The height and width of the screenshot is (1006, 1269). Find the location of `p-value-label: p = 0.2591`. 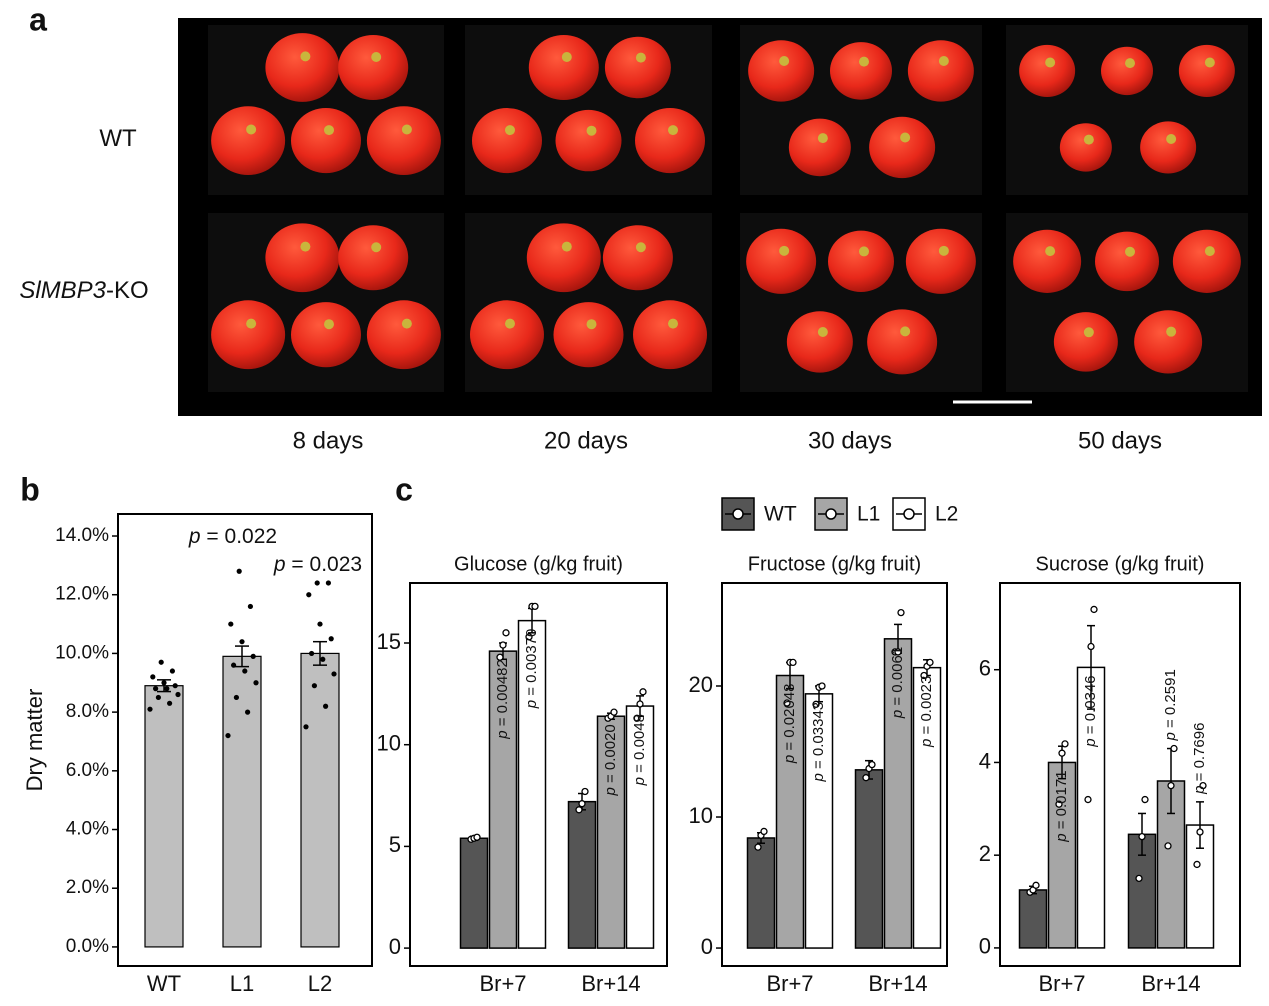

p-value-label: p = 0.2591 is located at coordinates (1170, 705).